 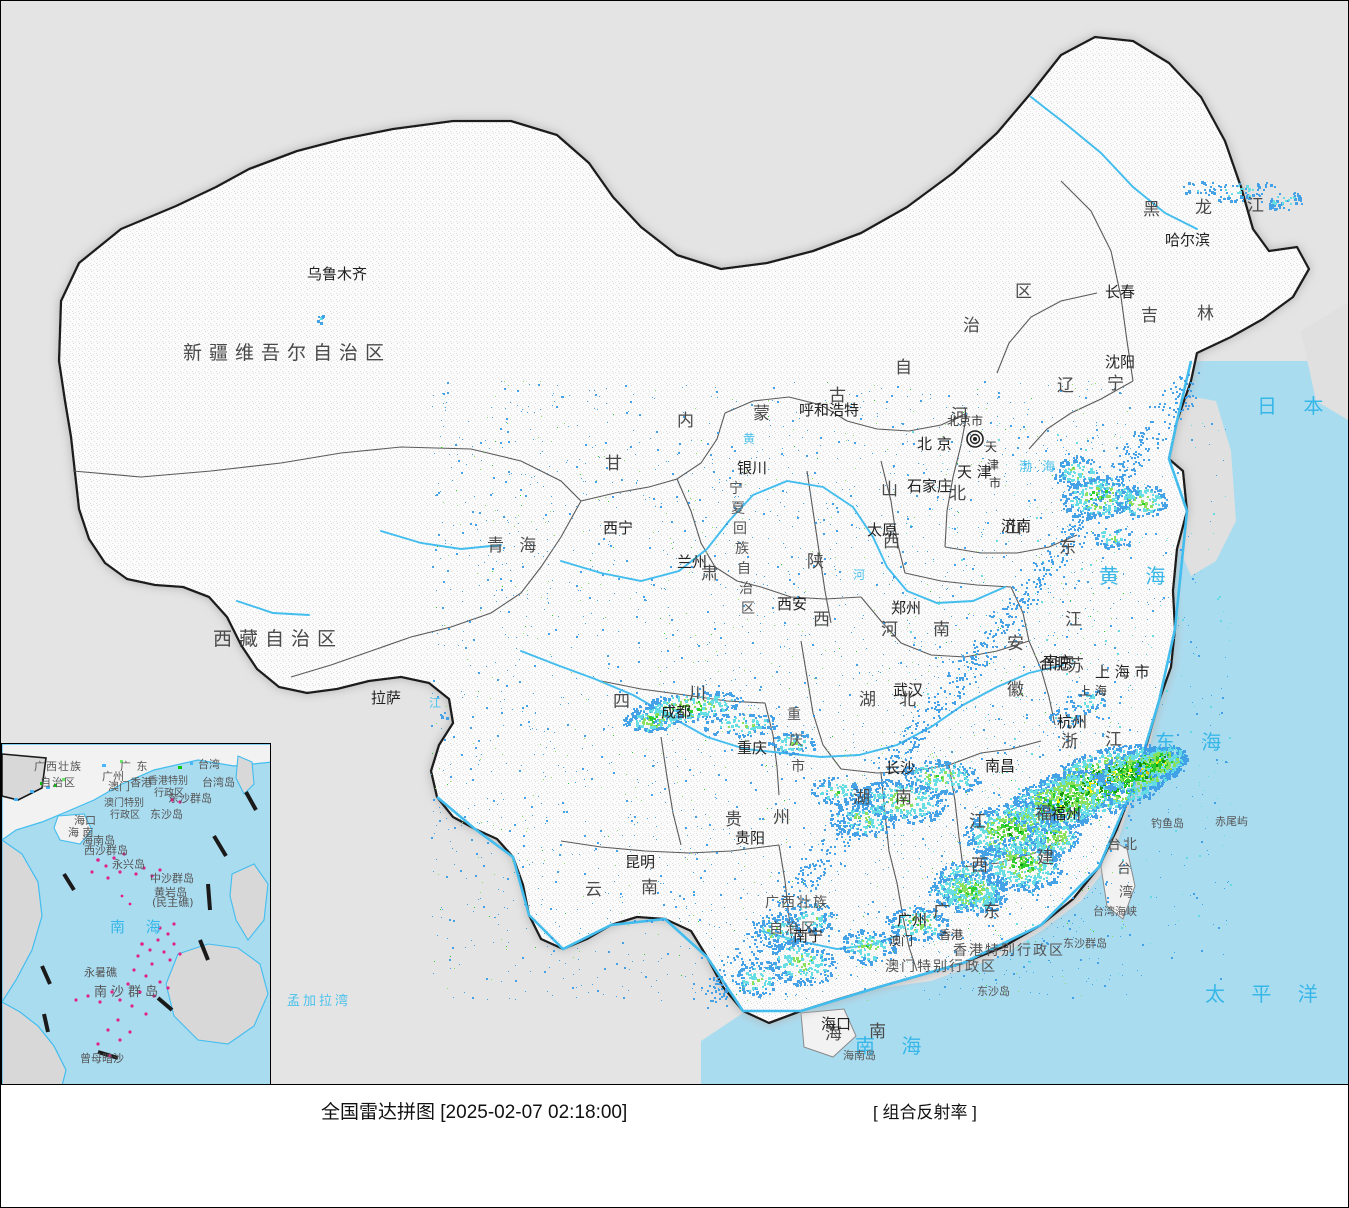 What do you see at coordinates (925, 1112) in the screenshot?
I see `product-label: [ 组合反射率 ]` at bounding box center [925, 1112].